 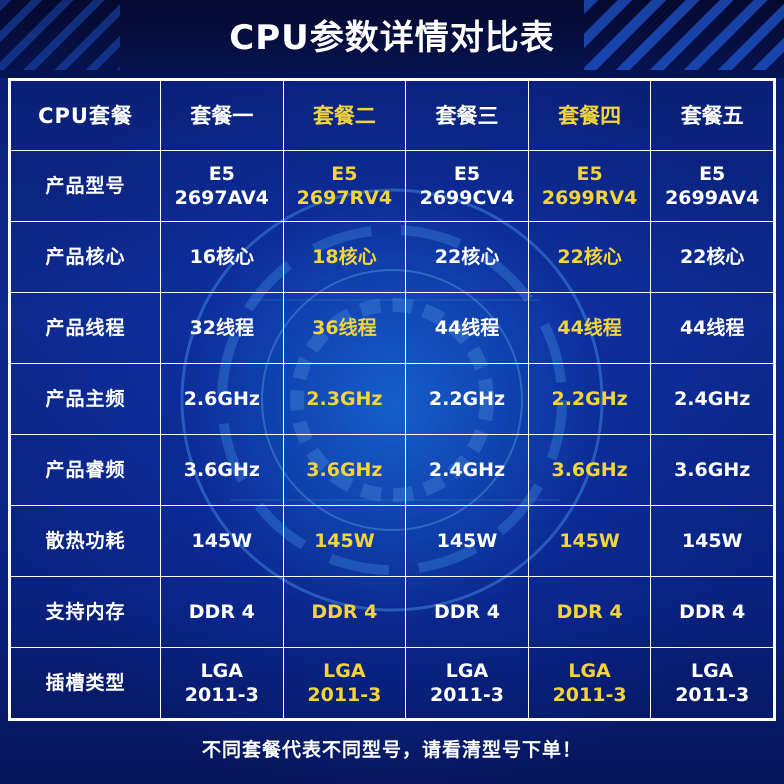 What do you see at coordinates (344, 198) in the screenshot?
I see `cell-text: 2697RV4` at bounding box center [344, 198].